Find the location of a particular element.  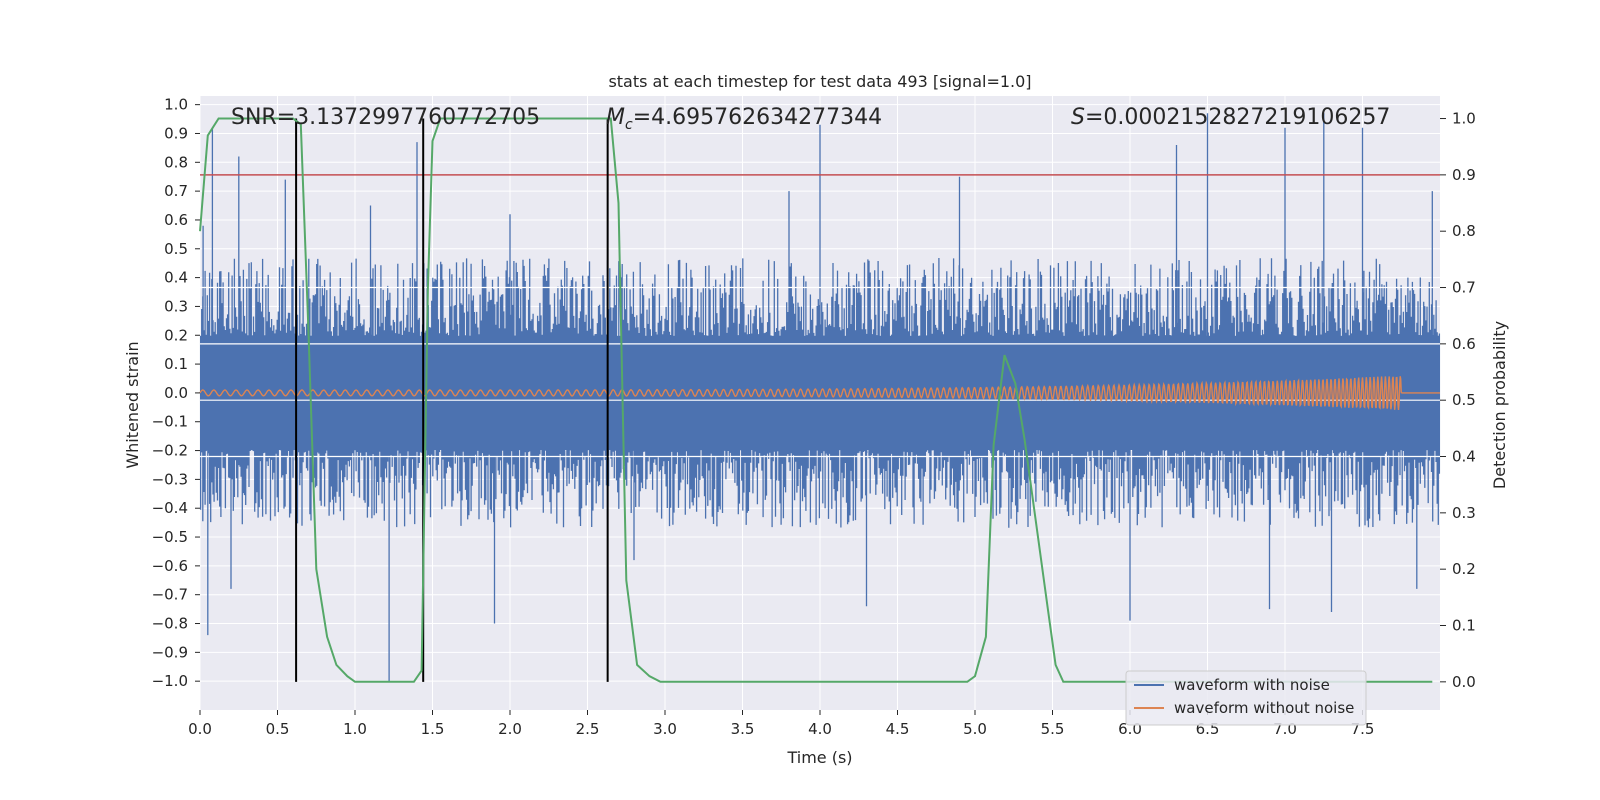

y-tick-label: 0.1 is located at coordinates (176, 364).